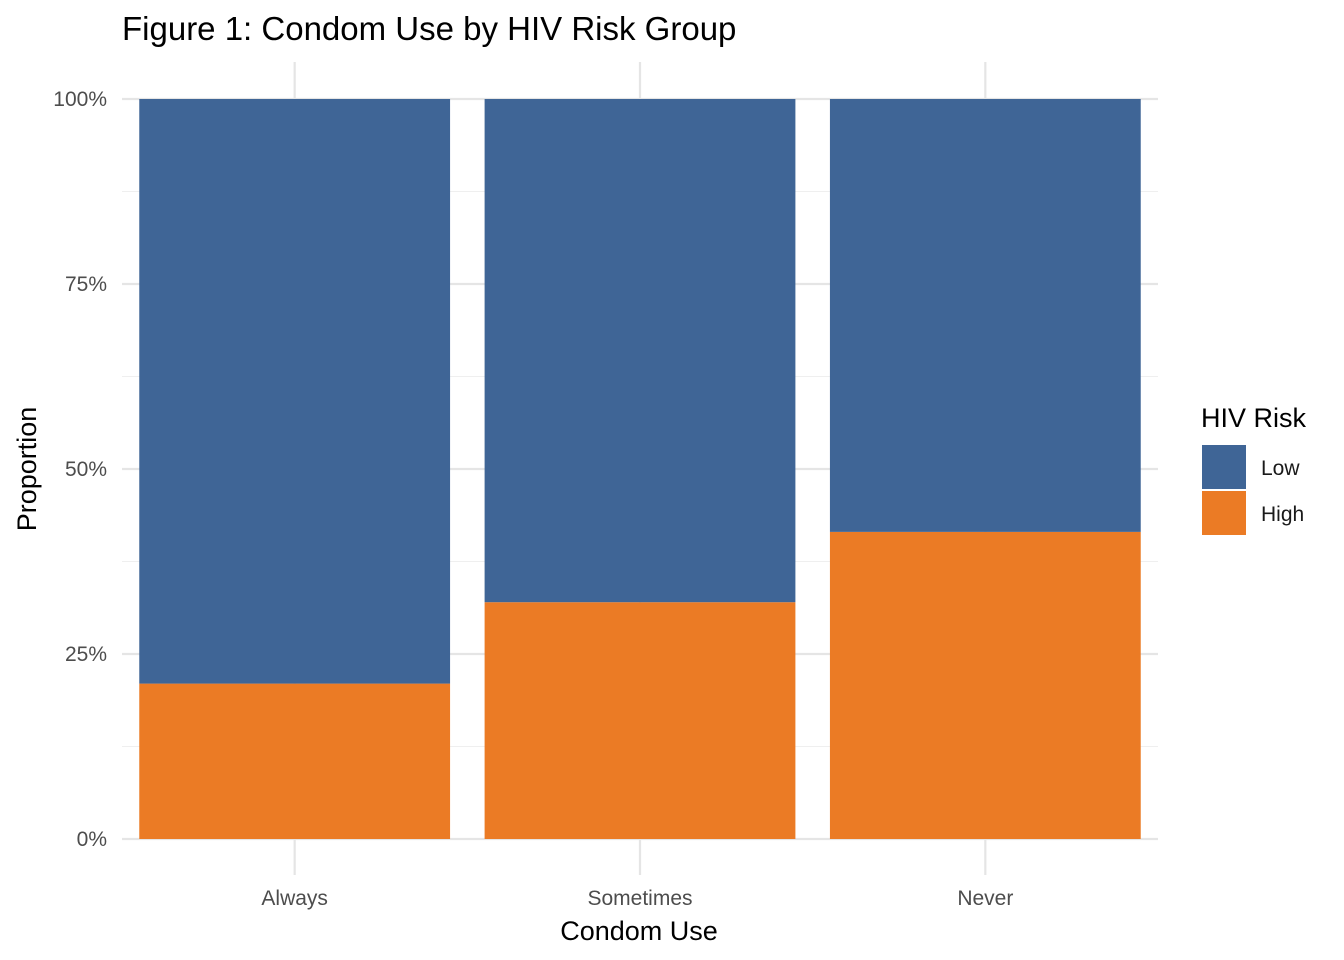 Image resolution: width=1344 pixels, height=960 pixels. Describe the element at coordinates (295, 761) in the screenshot. I see `bar-high-always` at that location.